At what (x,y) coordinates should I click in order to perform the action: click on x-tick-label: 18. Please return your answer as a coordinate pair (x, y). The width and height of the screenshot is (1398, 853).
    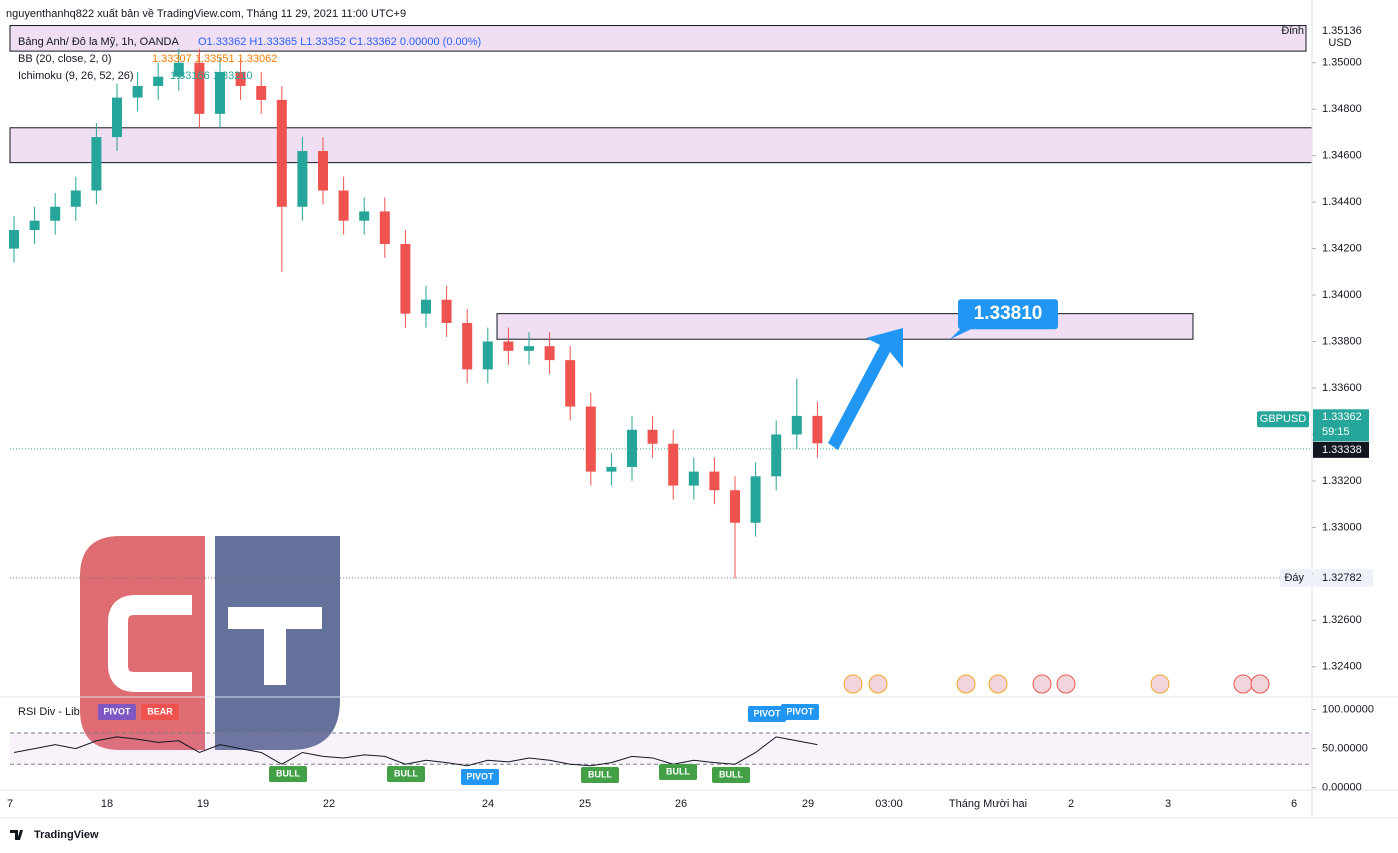
    Looking at the image, I should click on (107, 804).